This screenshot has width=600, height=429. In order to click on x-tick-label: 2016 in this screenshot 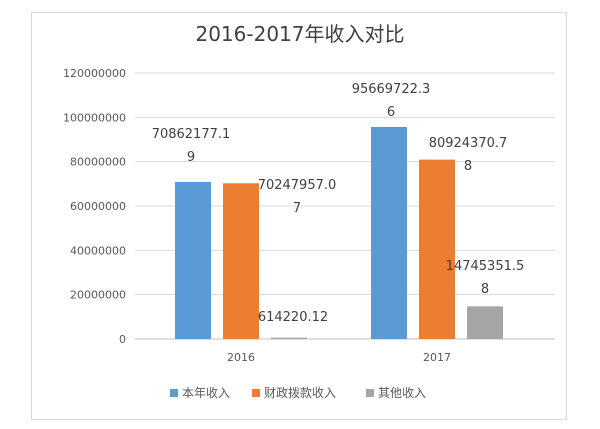, I will do `click(241, 357)`.